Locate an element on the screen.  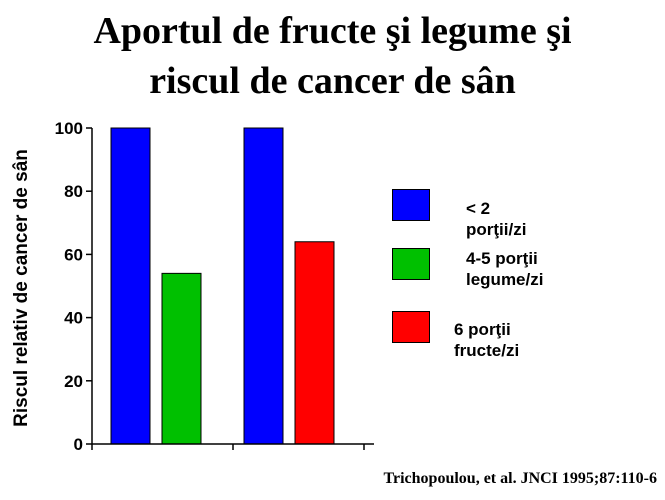
y-tick-label-20: 20 is located at coordinates (73, 381).